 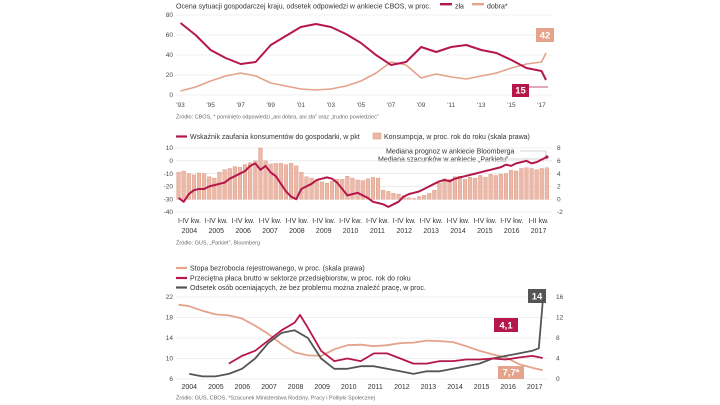 I want to click on chart3-jobs-value: 14, so click(x=537, y=297).